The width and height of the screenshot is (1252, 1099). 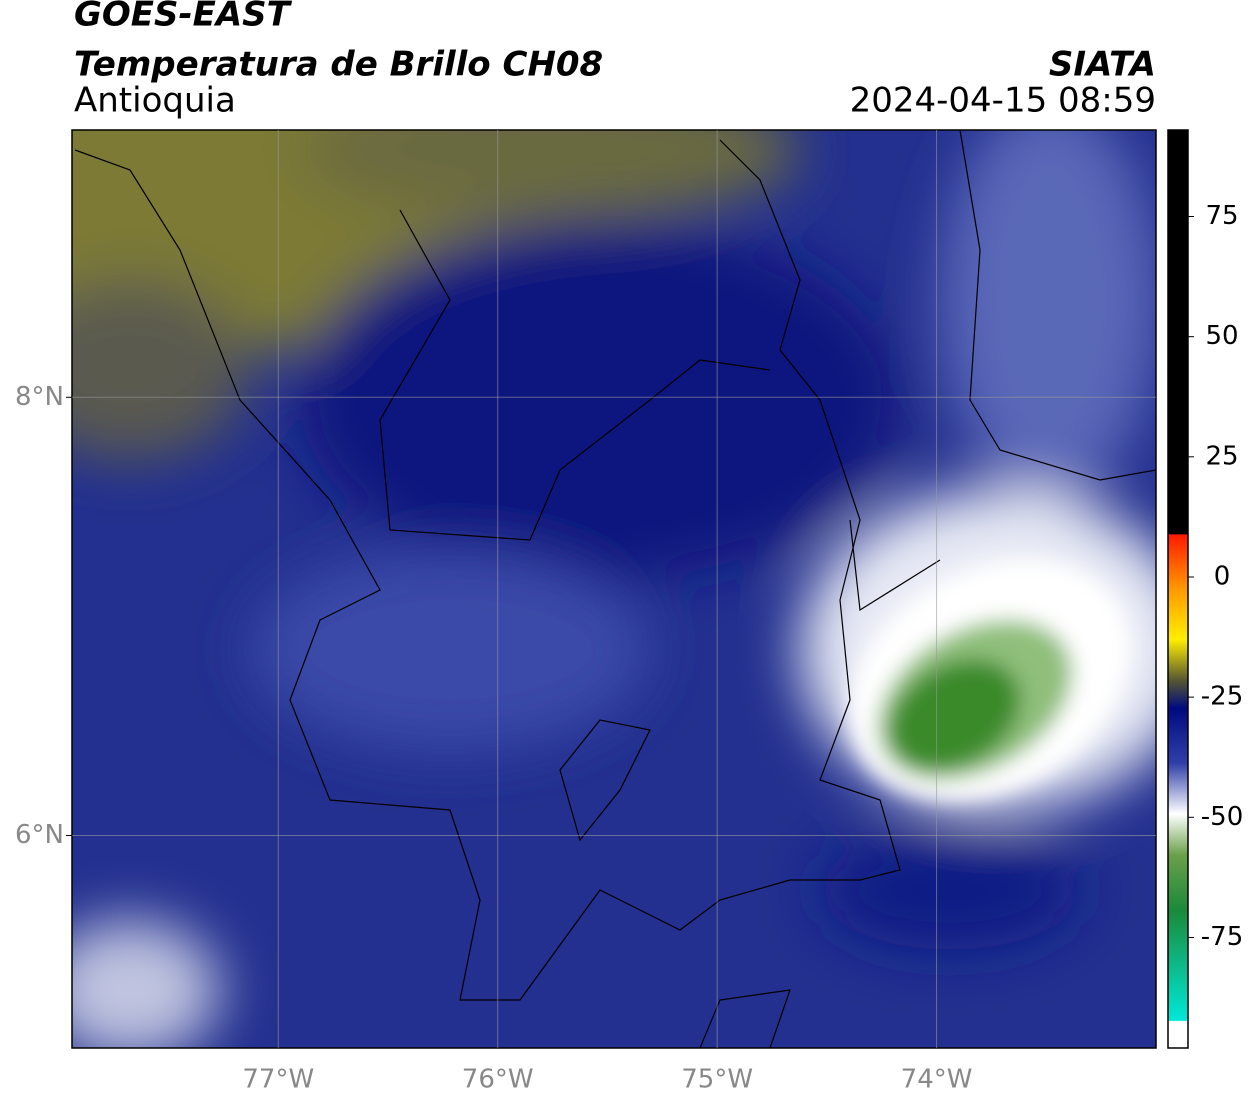 I want to click on x-tick-label: 76°W, so click(x=498, y=1080).